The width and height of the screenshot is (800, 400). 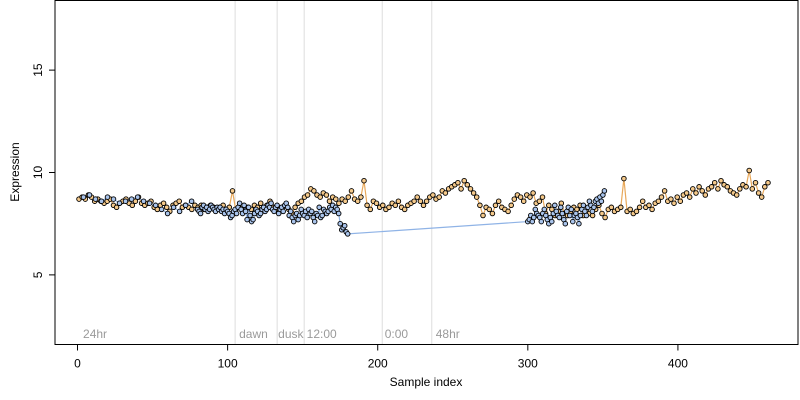 What do you see at coordinates (381, 357) in the screenshot?
I see `x-axis: 0 100 200 300 400` at bounding box center [381, 357].